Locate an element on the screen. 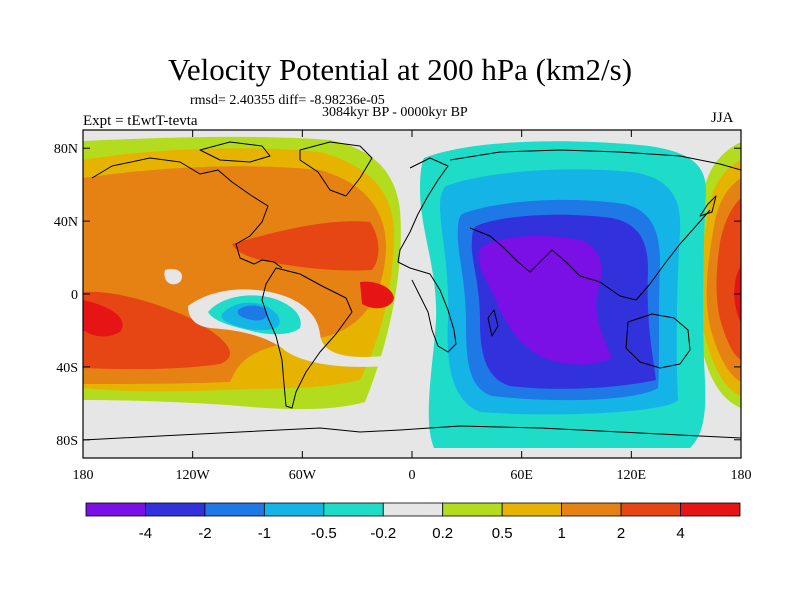 The image size is (800, 600). coast-asia-north is located at coordinates (595, 160).